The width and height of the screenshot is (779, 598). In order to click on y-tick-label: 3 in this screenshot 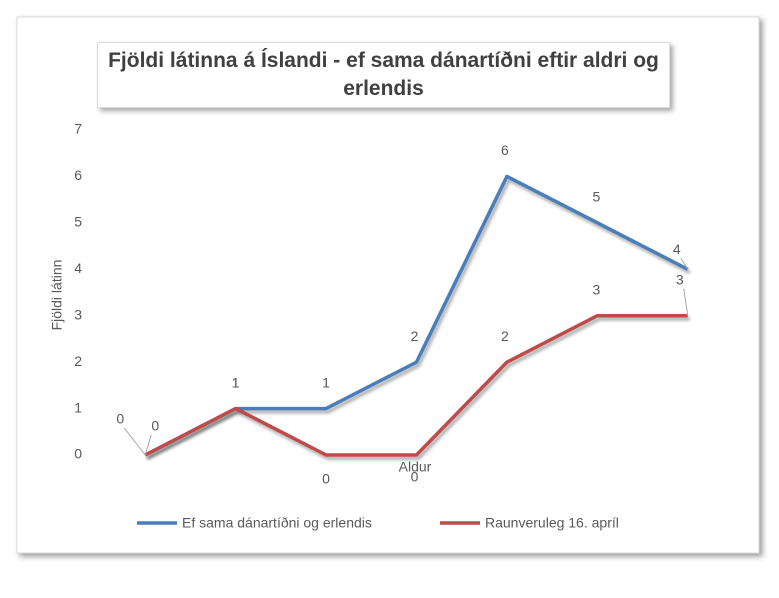, I will do `click(78, 314)`.